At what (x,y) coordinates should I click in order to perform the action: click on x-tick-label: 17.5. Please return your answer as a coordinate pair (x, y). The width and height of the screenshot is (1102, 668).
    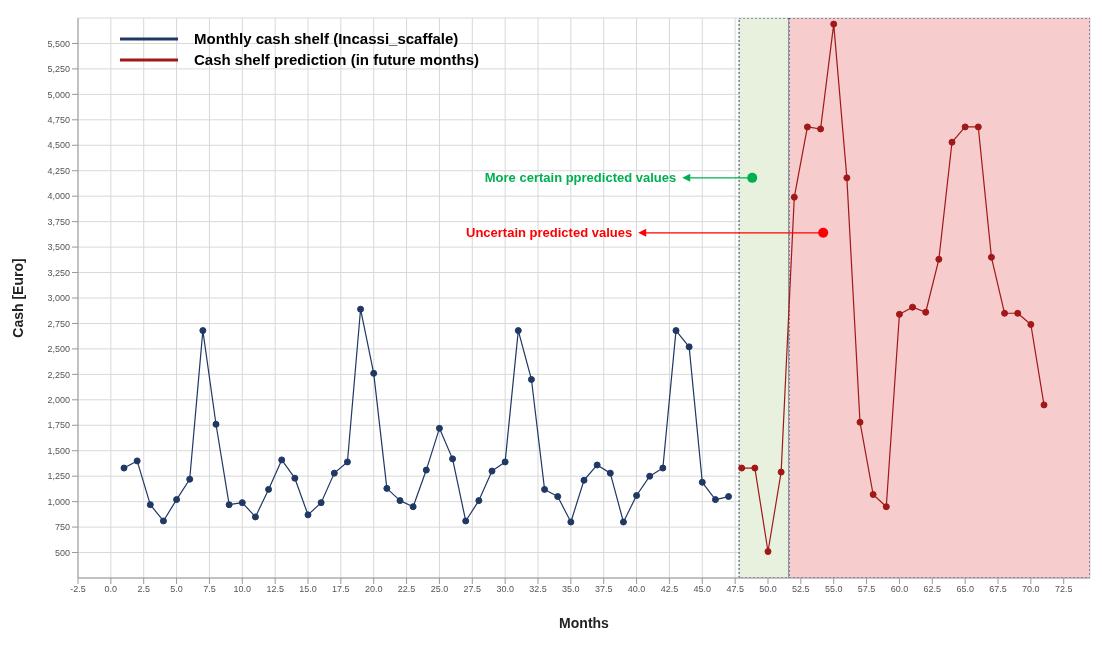
    Looking at the image, I should click on (341, 589).